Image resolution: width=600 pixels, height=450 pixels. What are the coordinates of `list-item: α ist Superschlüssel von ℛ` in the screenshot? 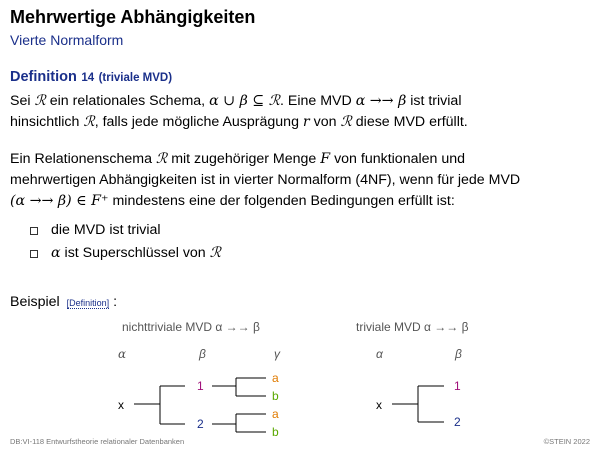 It's located at (125, 253).